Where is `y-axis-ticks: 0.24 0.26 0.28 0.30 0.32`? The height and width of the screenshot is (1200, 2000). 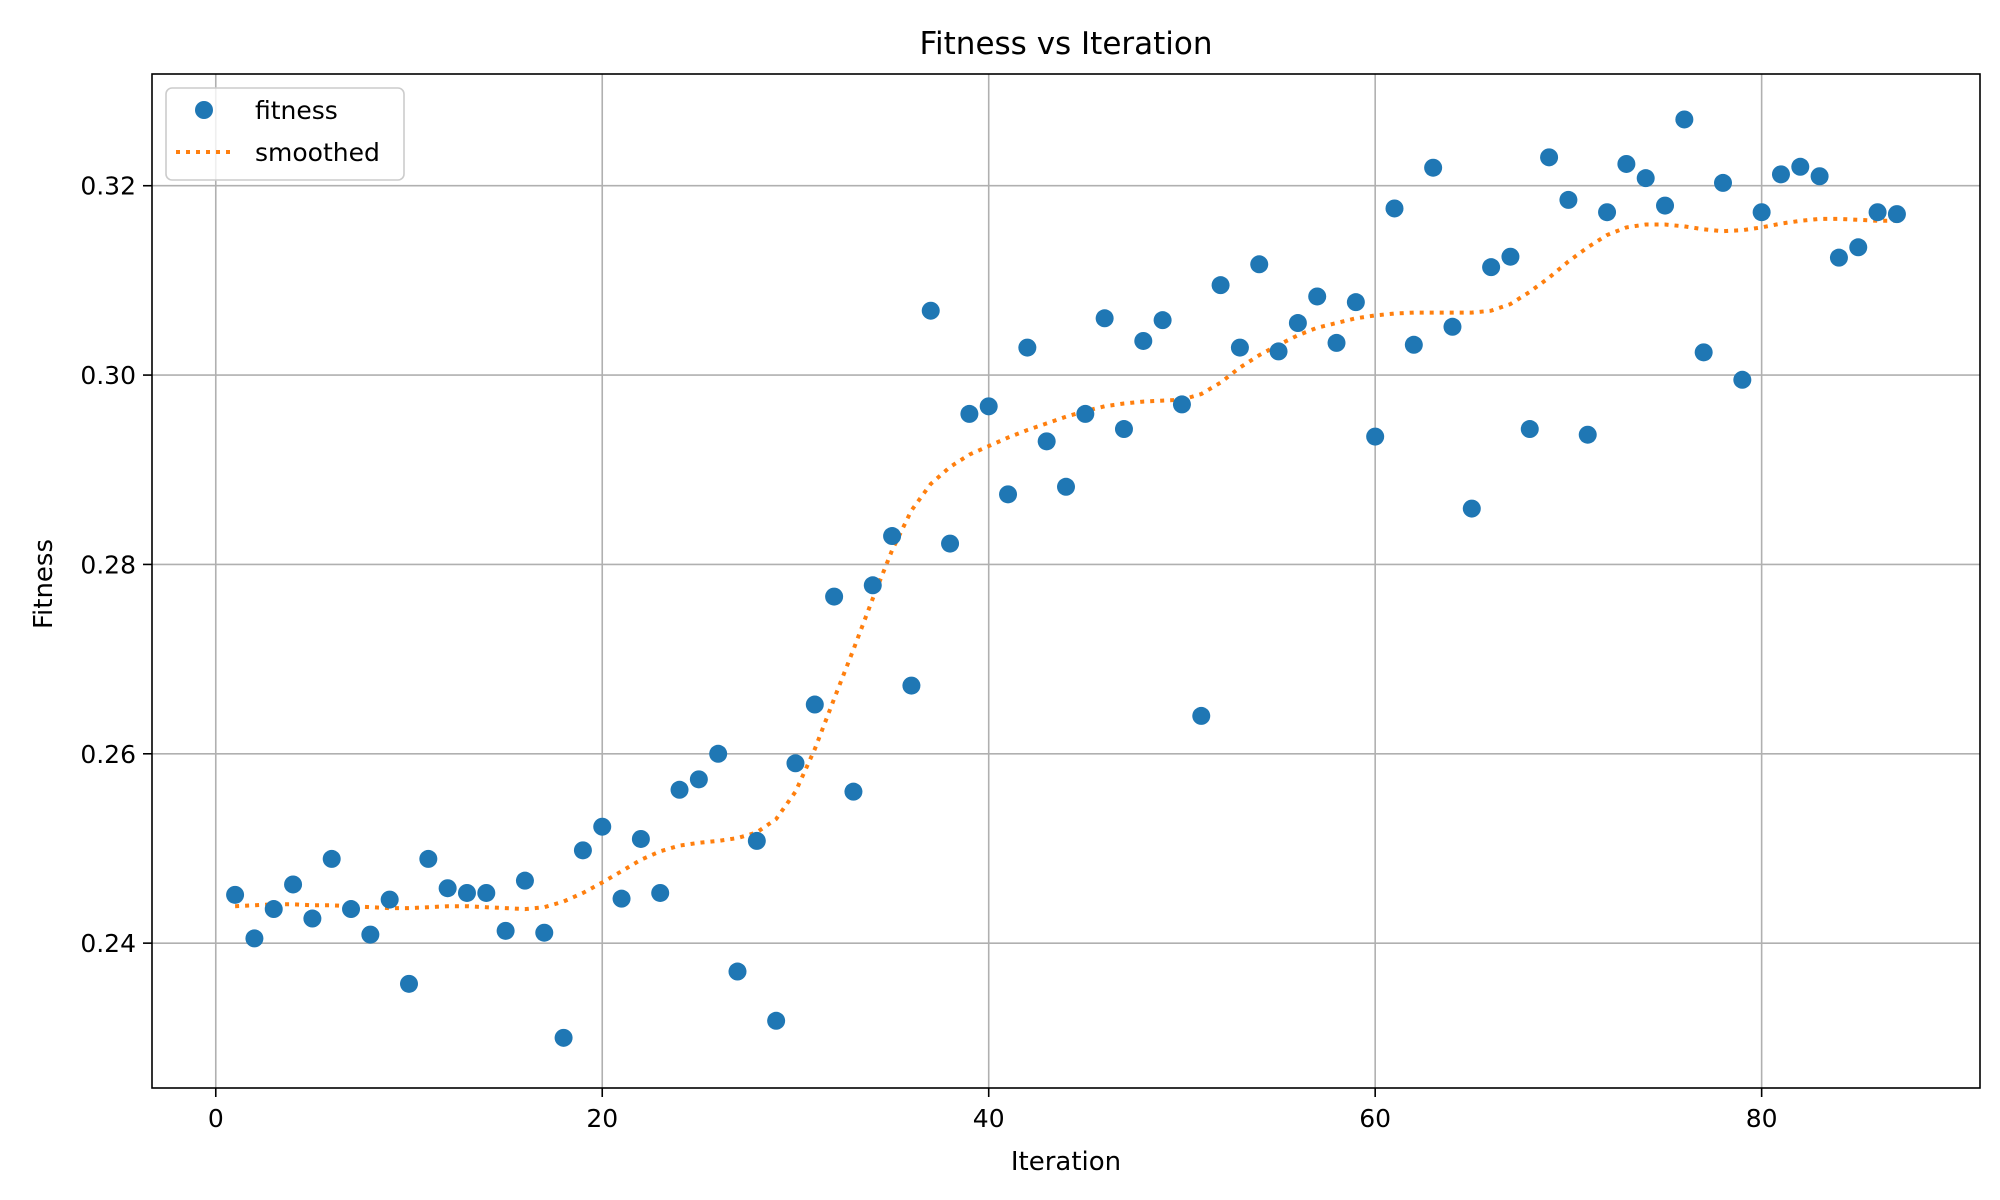 y-axis-ticks: 0.24 0.26 0.28 0.30 0.32 is located at coordinates (116, 565).